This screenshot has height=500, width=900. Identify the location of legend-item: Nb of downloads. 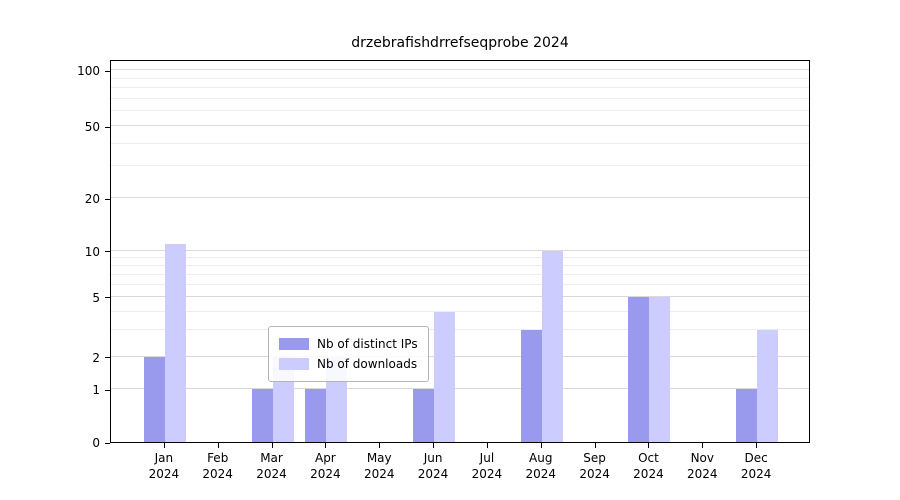
(348, 364).